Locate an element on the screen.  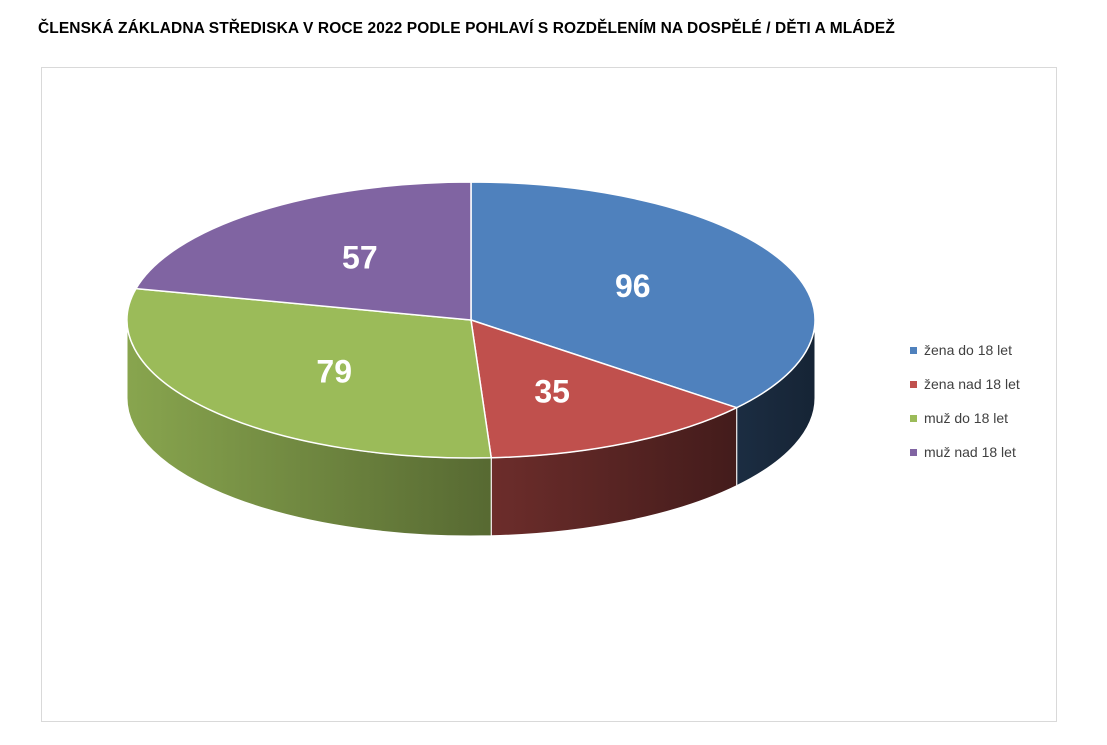
legend-label: muž do 18 let is located at coordinates (966, 418).